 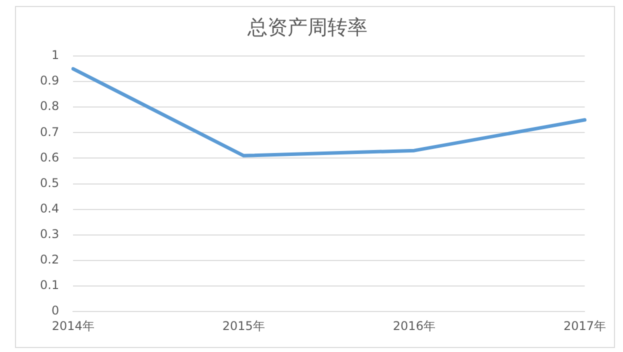 What do you see at coordinates (50, 131) in the screenshot?
I see `y-tick-label: 0.7` at bounding box center [50, 131].